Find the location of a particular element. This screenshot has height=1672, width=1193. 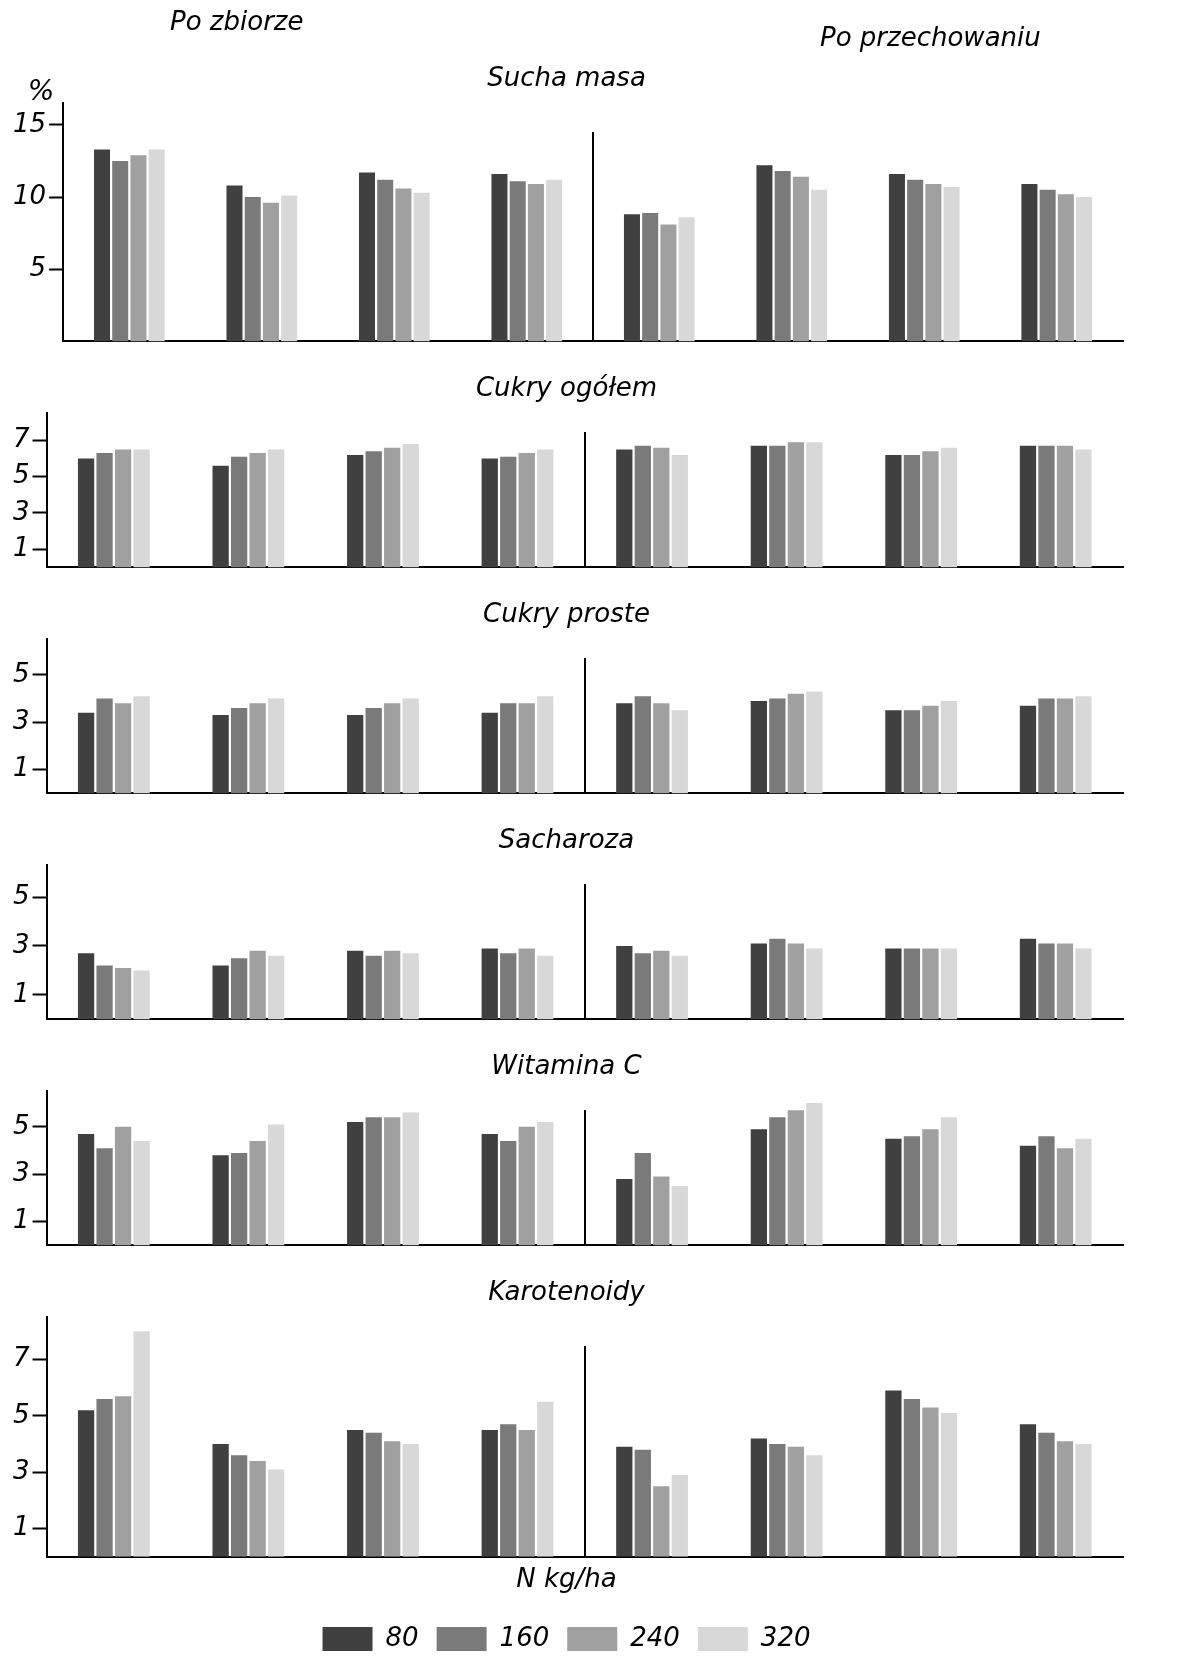

legend-label: 80 is located at coordinates (402, 1636).